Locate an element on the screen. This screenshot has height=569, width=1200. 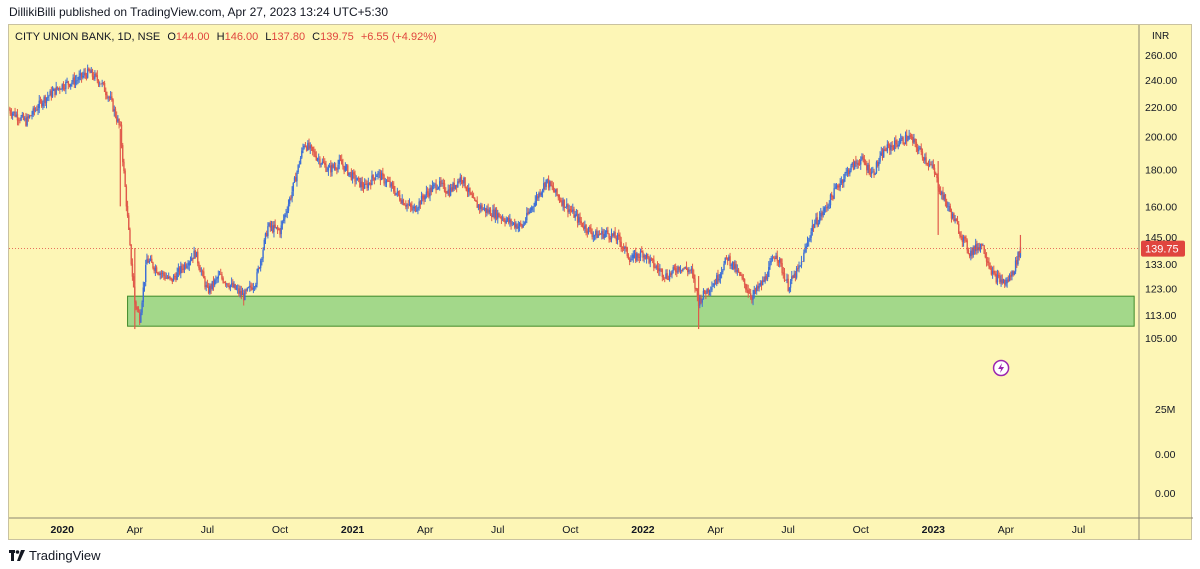
y-tick-label: 123.00 is located at coordinates (1161, 289).